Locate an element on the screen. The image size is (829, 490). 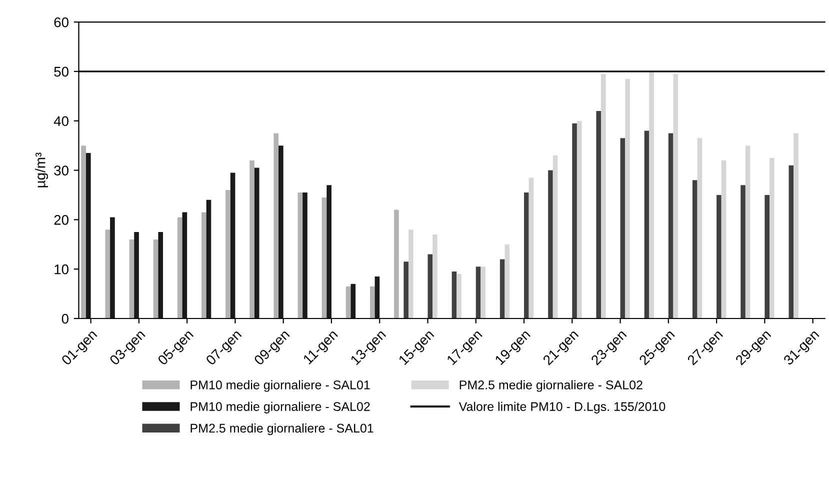
legend-label: Valore limite PM10 - D.Lgs. 155/2010 is located at coordinates (562, 408).